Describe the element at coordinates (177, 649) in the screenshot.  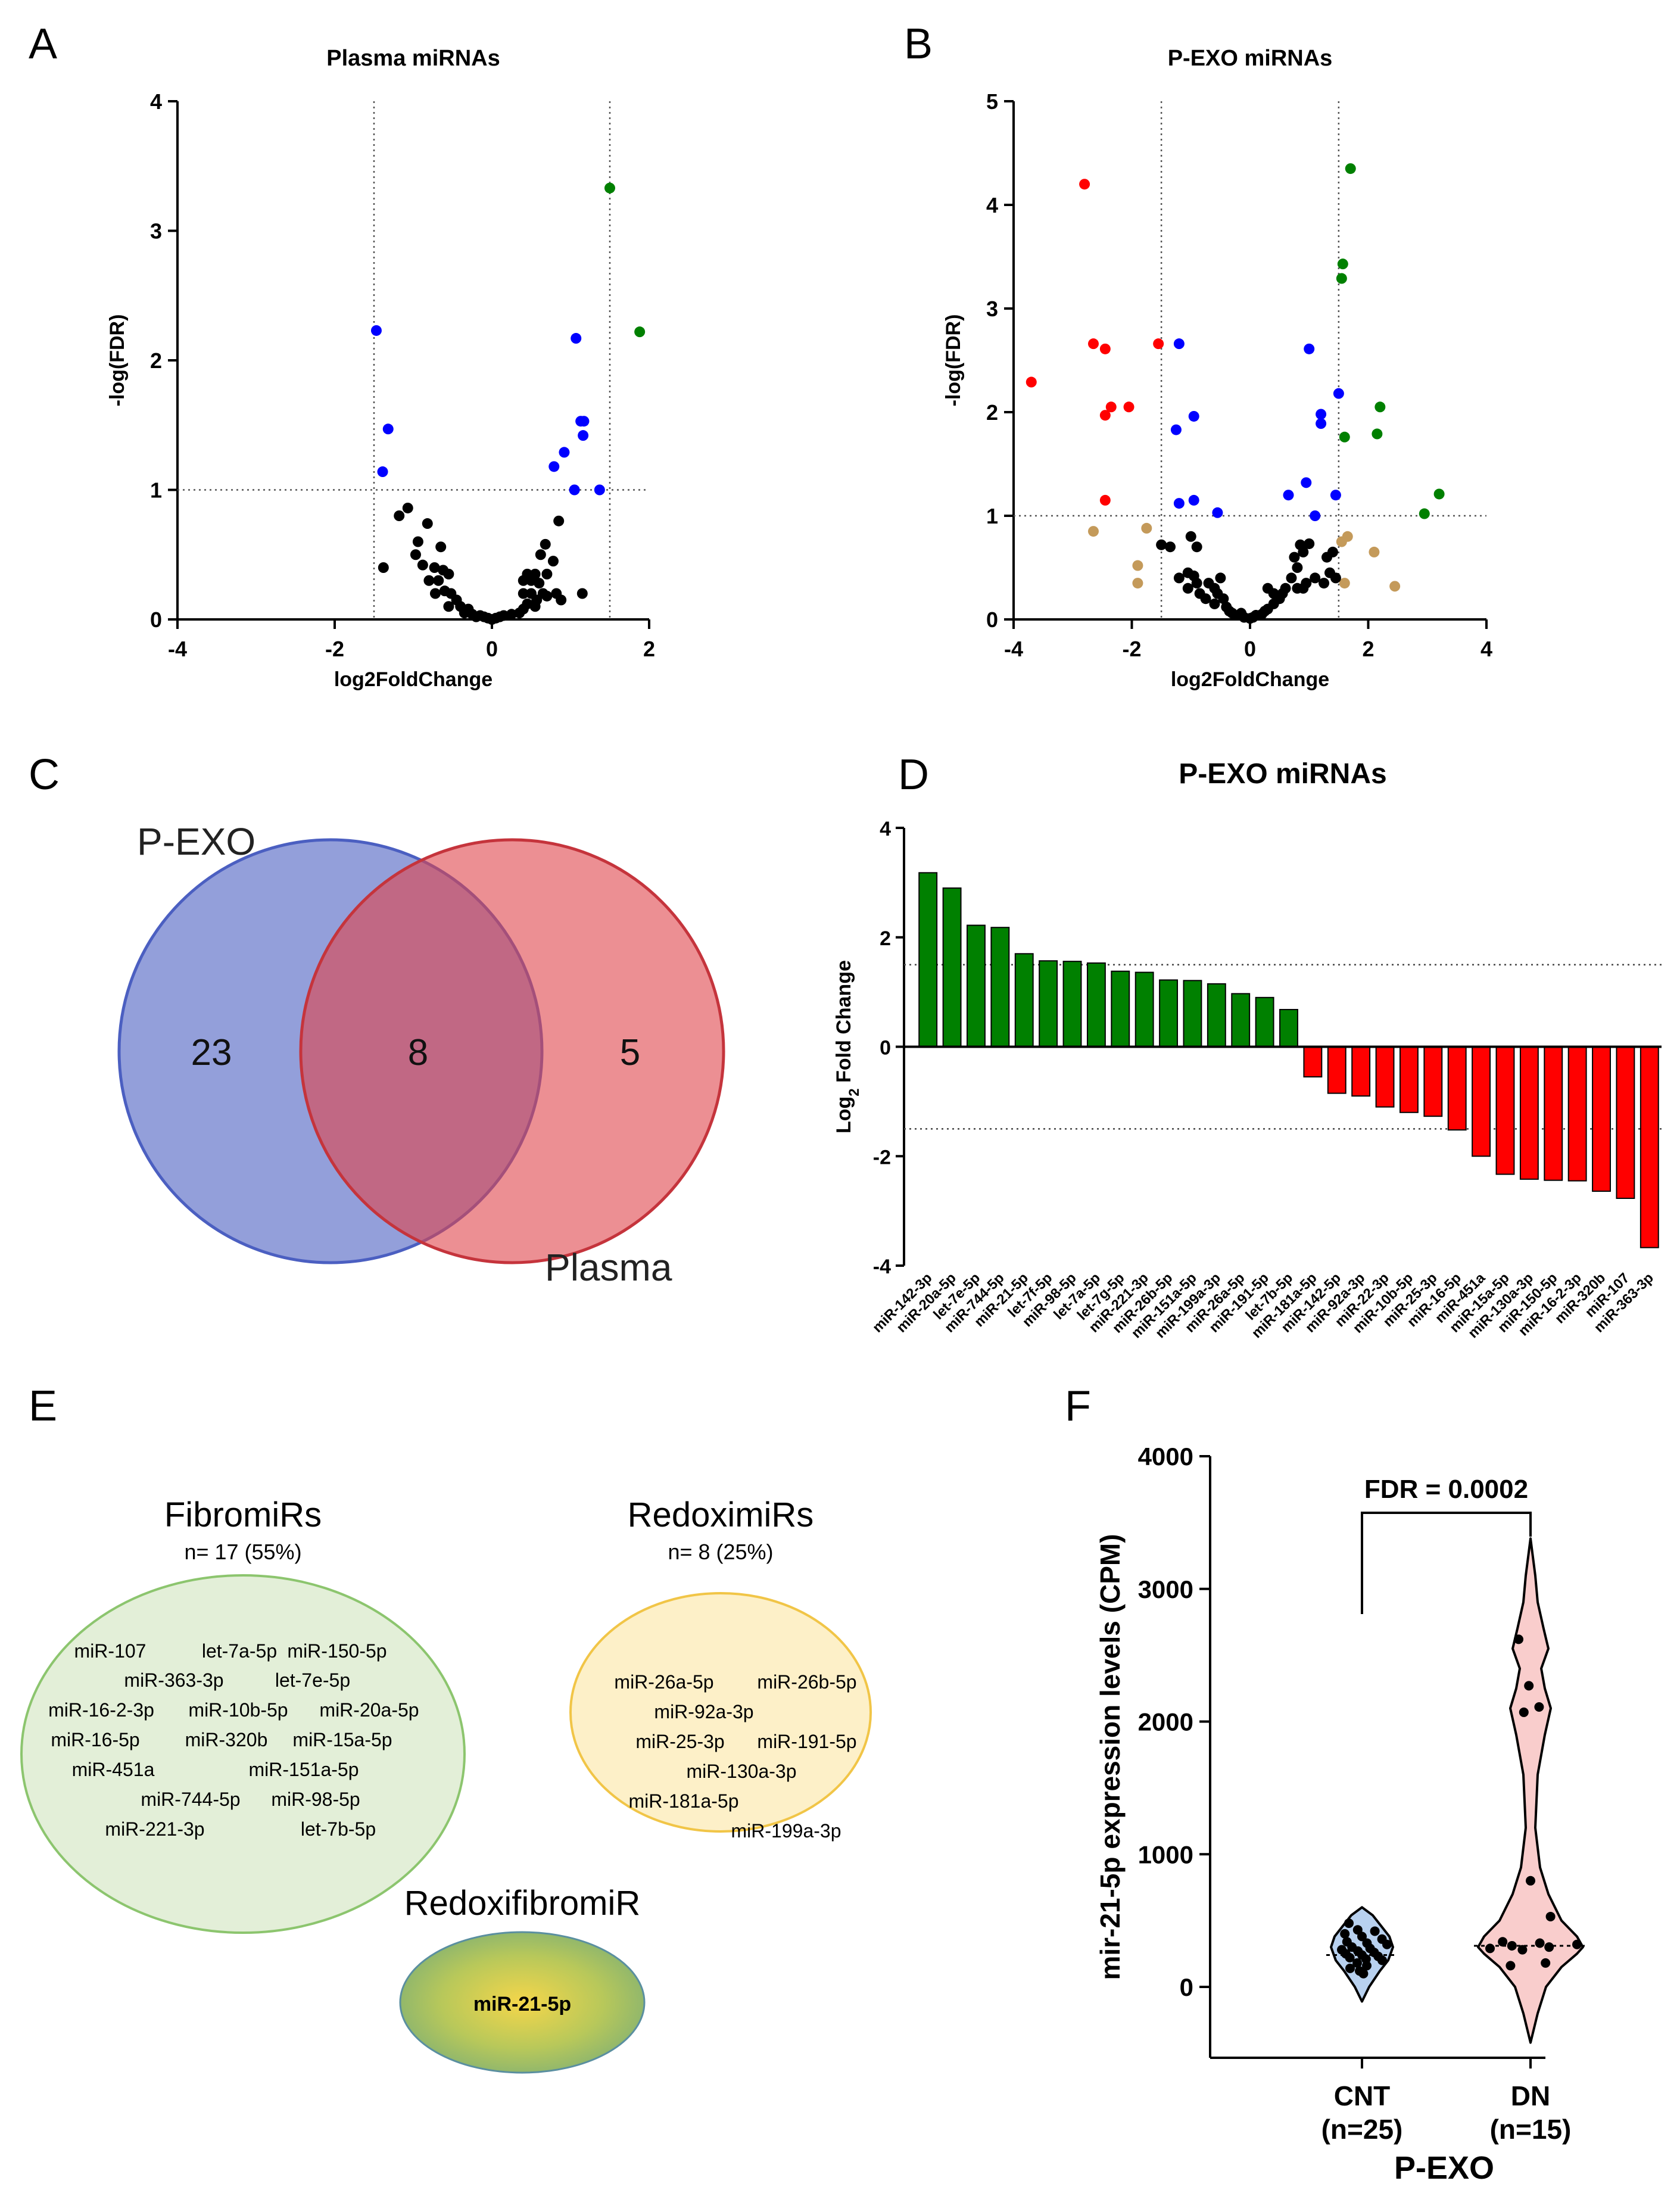
I see `plasma-x-tick-label: -4` at that location.